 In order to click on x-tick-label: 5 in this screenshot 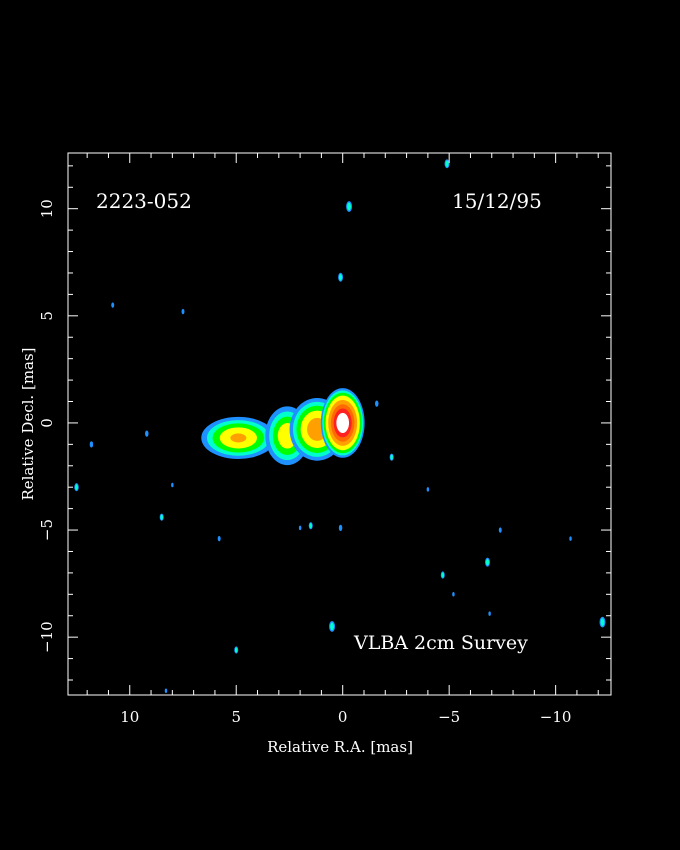, I will do `click(236, 717)`.